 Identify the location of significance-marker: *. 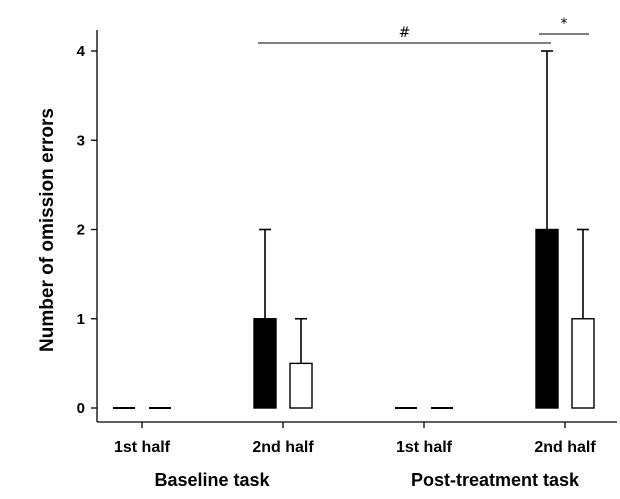
(564, 24).